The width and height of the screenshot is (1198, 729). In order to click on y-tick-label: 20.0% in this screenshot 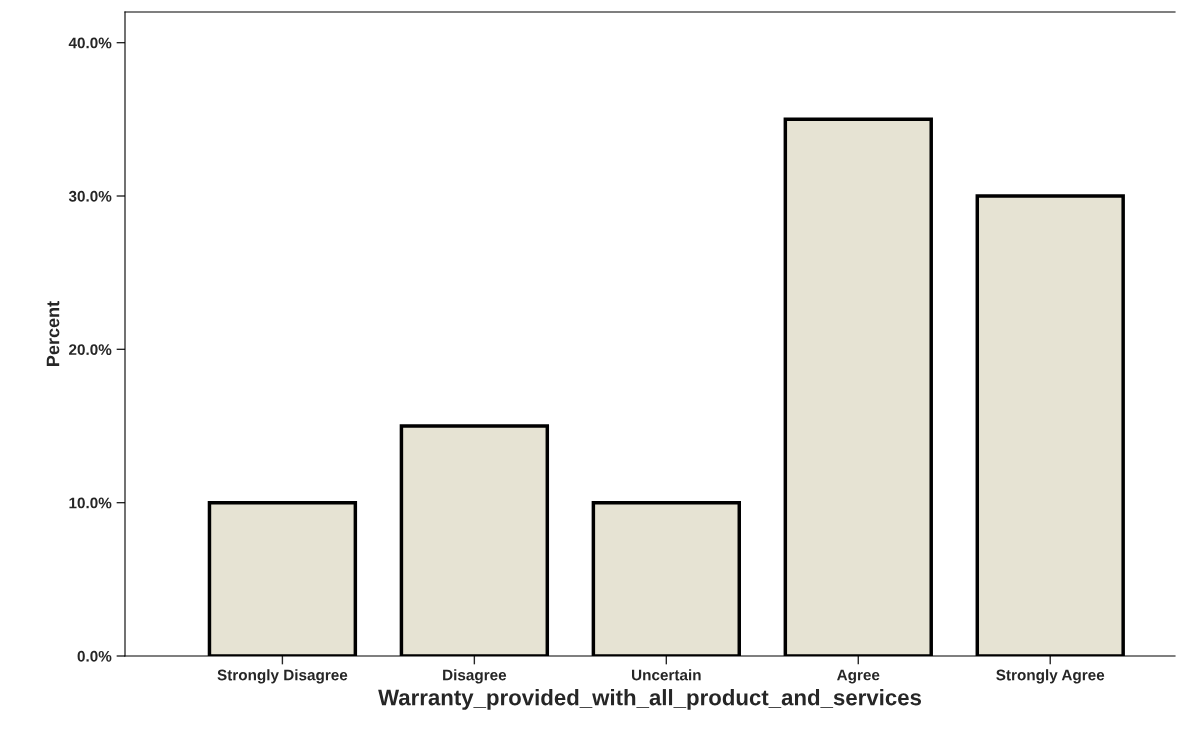, I will do `click(90, 350)`.